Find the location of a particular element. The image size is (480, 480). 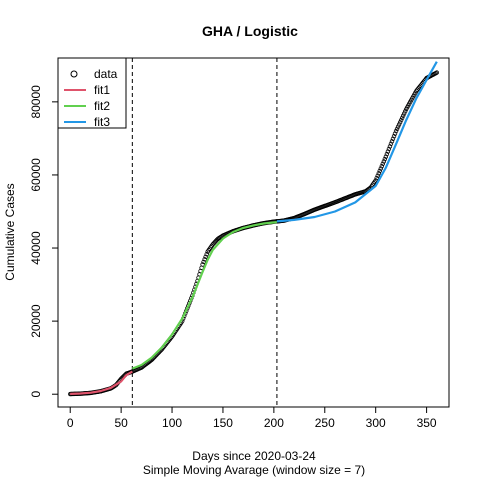

x-tick-label: 200 is located at coordinates (274, 423).